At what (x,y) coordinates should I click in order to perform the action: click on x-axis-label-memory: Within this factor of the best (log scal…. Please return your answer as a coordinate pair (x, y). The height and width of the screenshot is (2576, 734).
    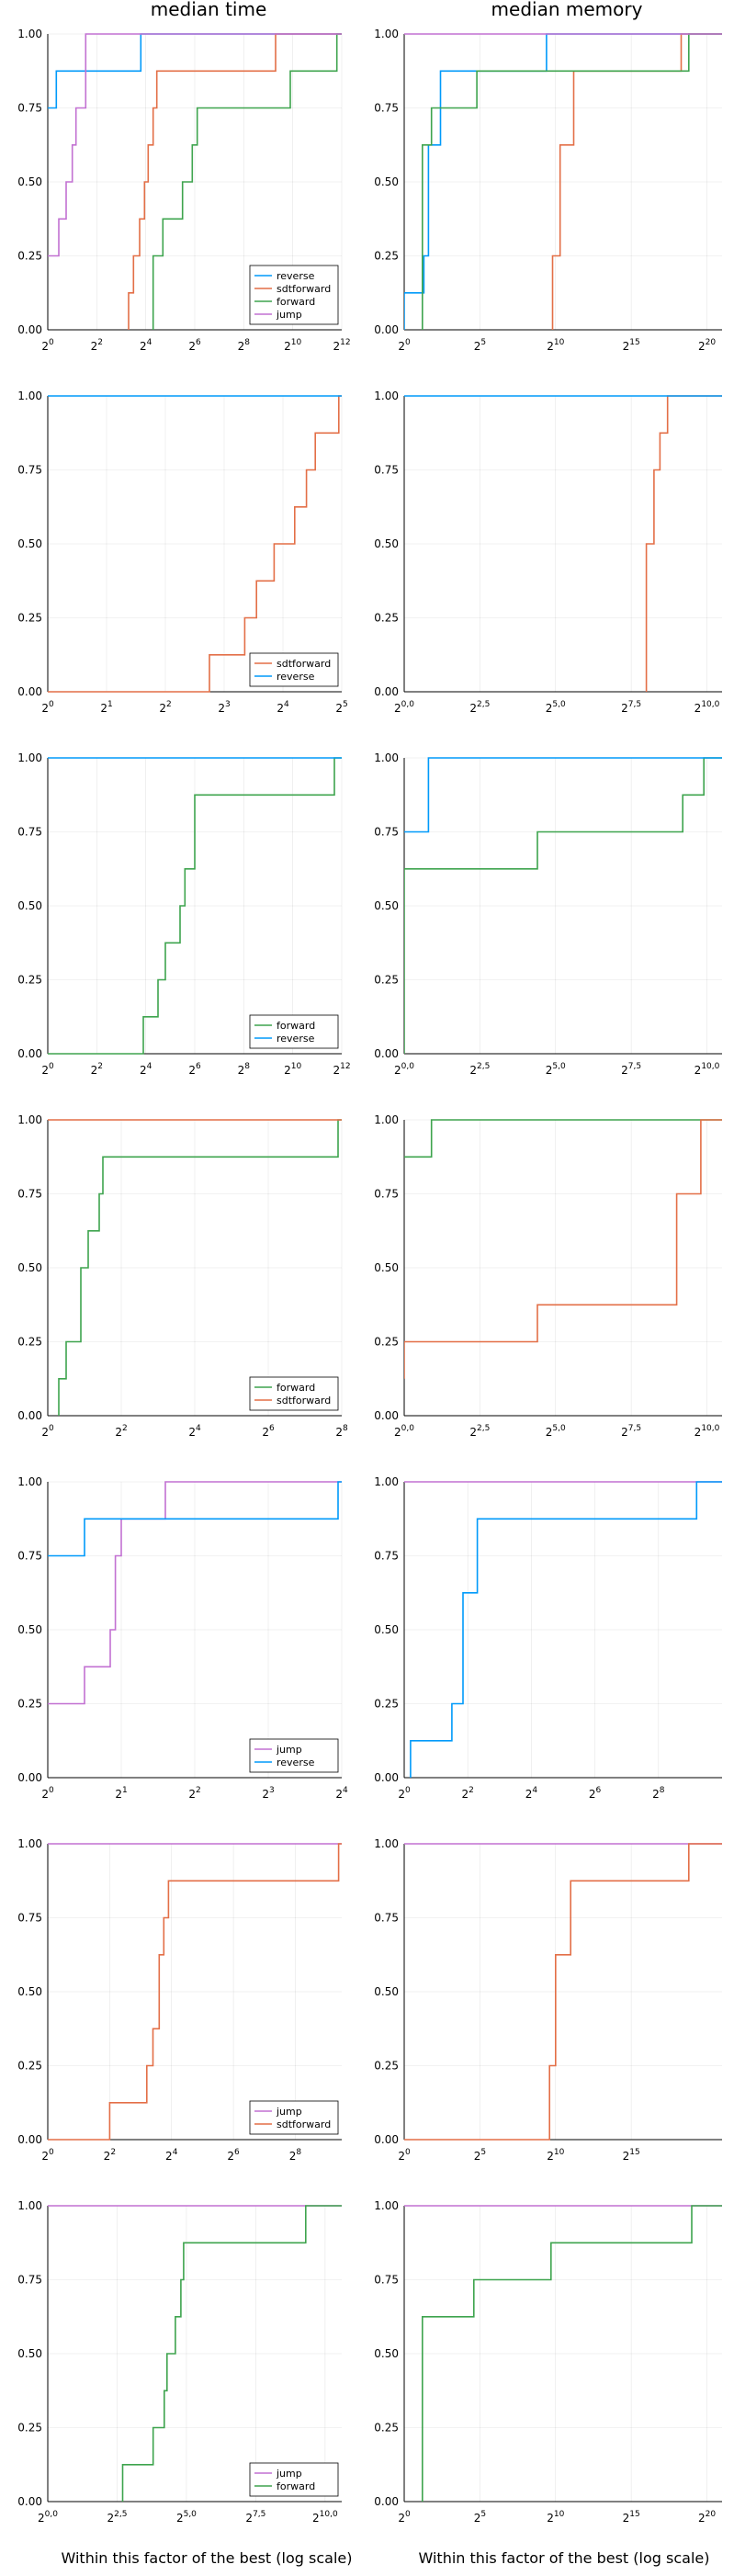
    Looking at the image, I should click on (565, 2558).